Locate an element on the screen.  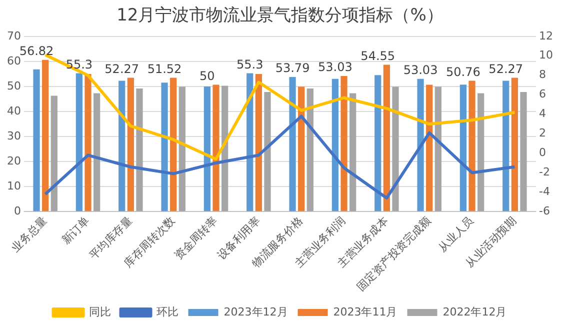
y-tick-label: 60 is located at coordinates (13, 61).